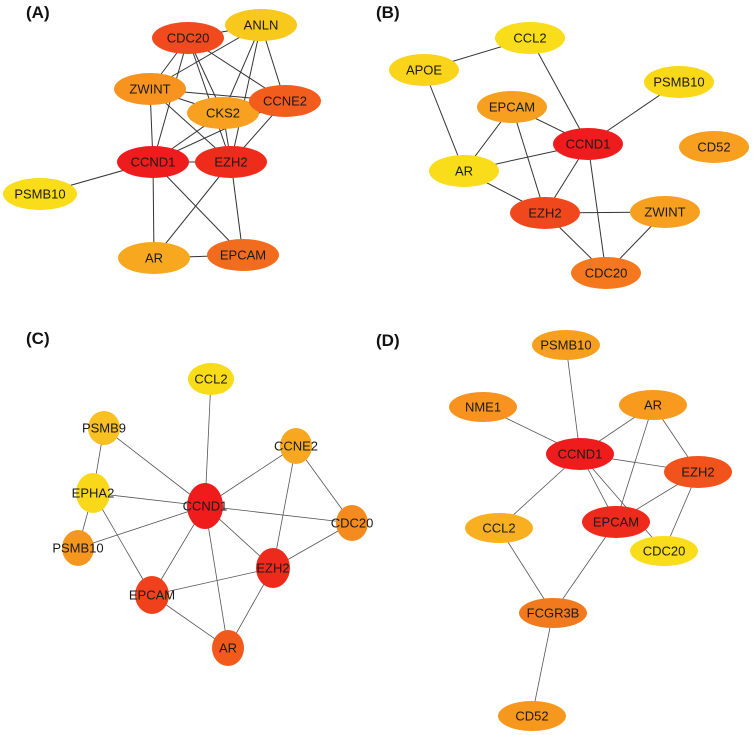  What do you see at coordinates (388, 340) in the screenshot?
I see `panel-d-label: (D)` at bounding box center [388, 340].